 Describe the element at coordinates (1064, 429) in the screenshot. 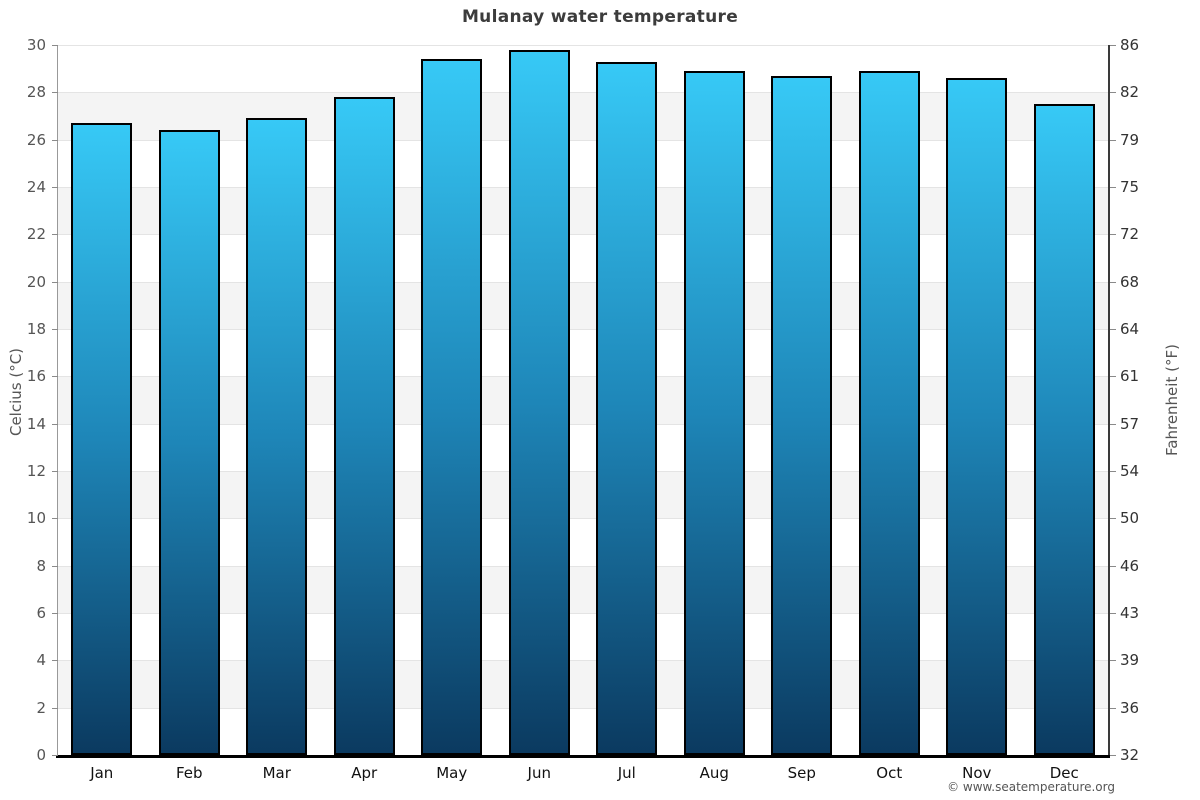

I see `temp-bar-dec` at that location.